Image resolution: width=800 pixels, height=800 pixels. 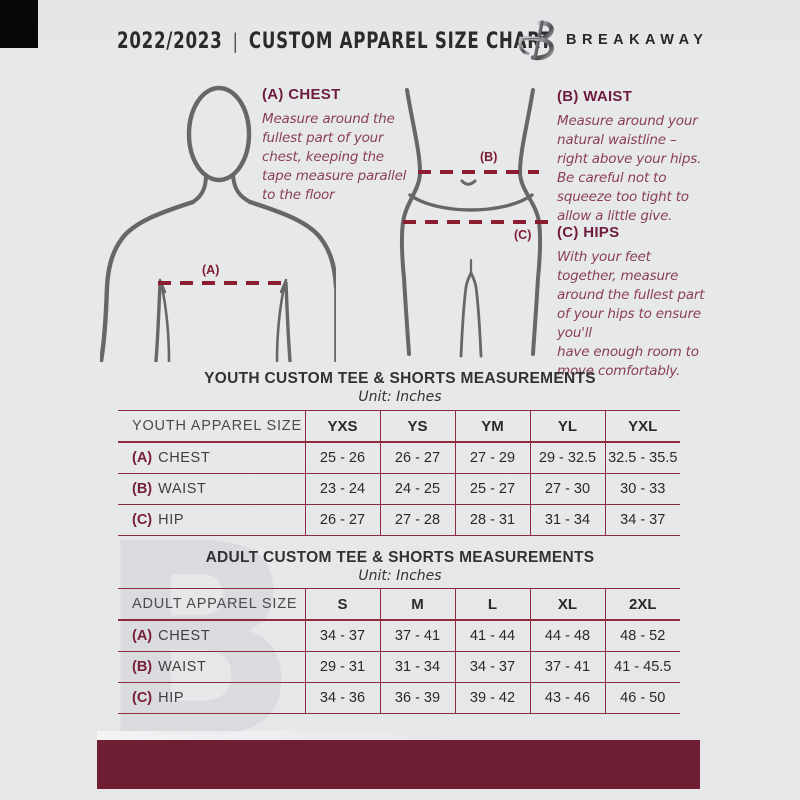 I want to click on cell: 27 - 29, so click(x=492, y=457).